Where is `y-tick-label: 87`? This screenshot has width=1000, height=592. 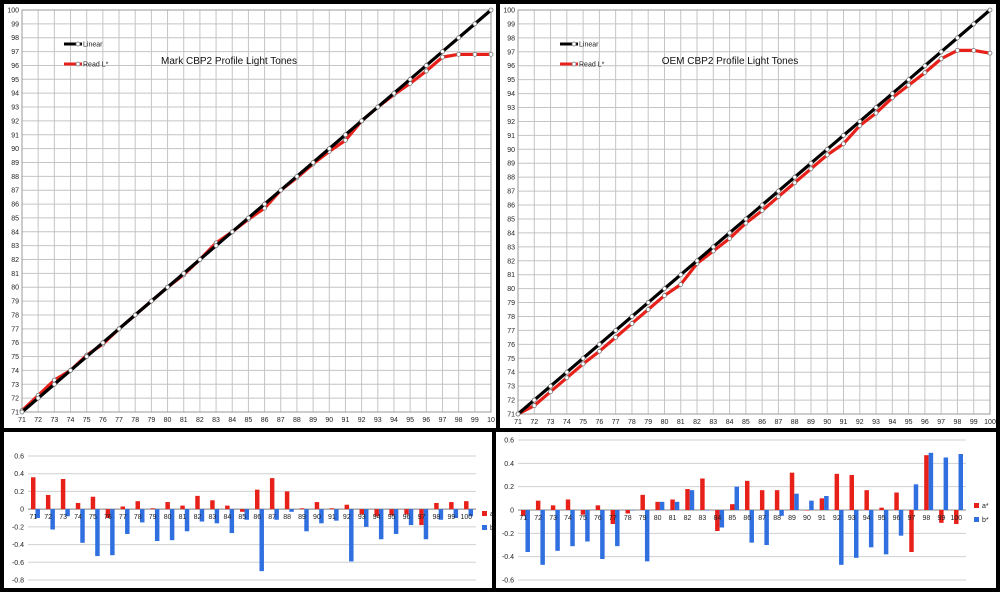
y-tick-label: 87 is located at coordinates (511, 192).